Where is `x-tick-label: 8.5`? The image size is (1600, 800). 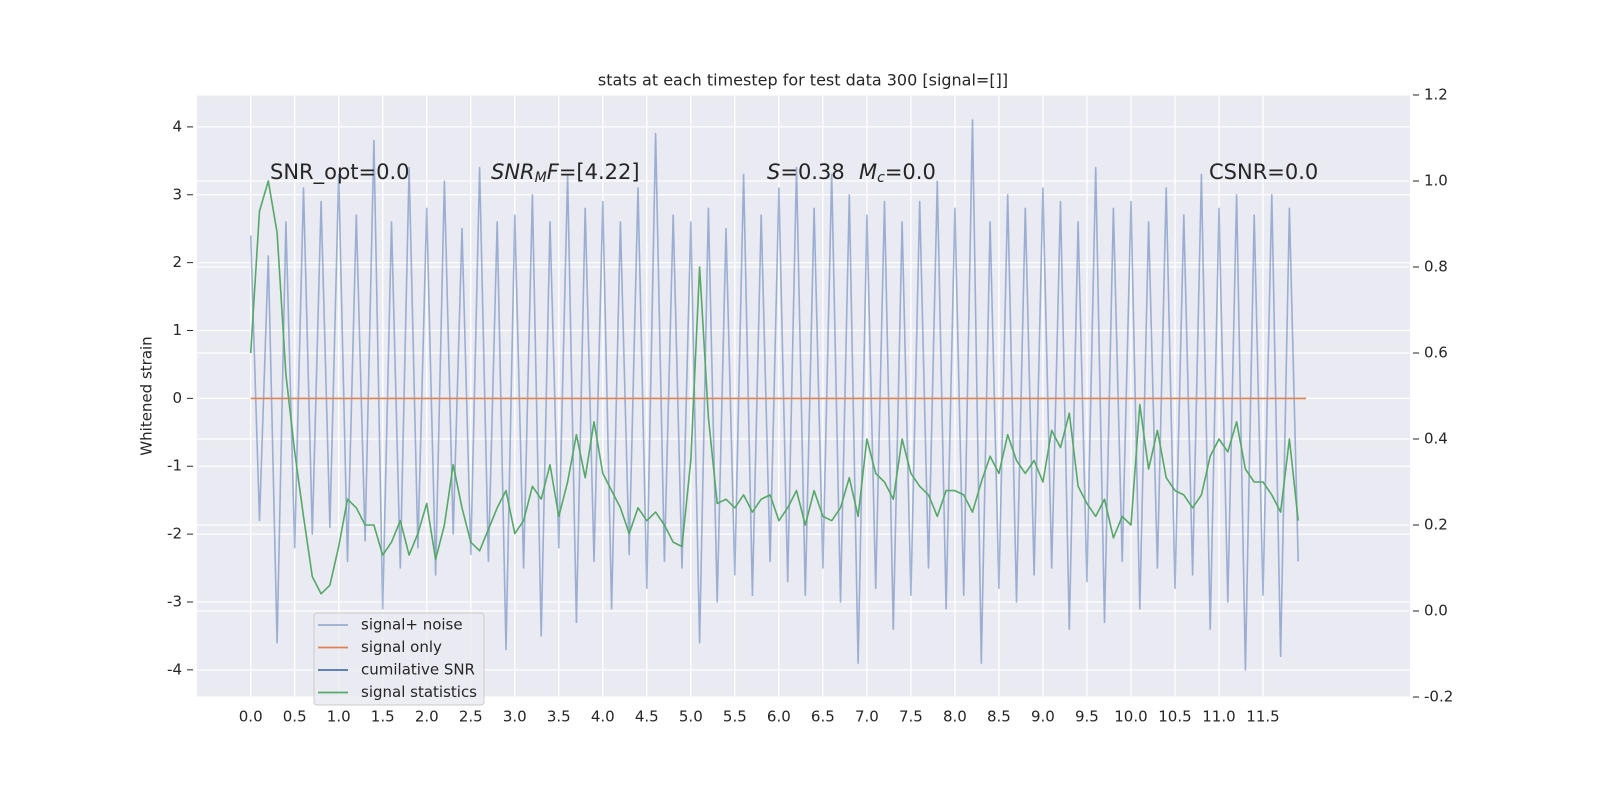 x-tick-label: 8.5 is located at coordinates (999, 717).